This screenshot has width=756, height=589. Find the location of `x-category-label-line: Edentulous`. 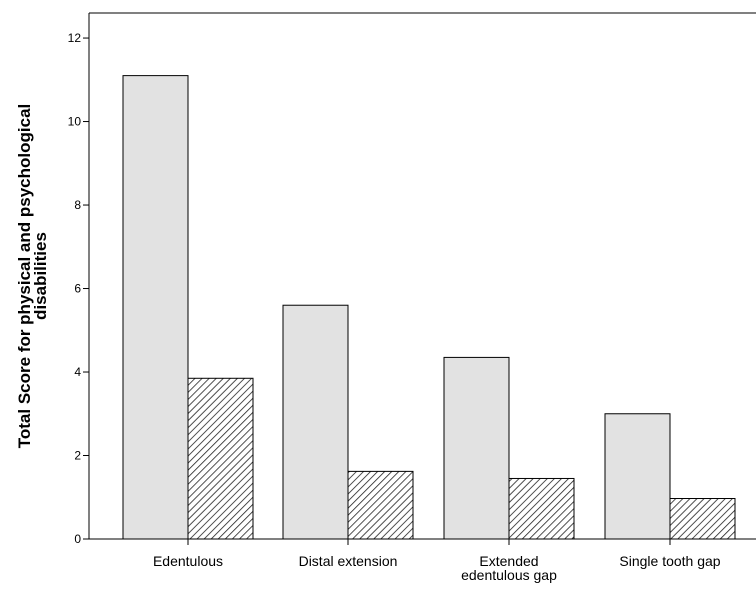

x-category-label-line: Edentulous is located at coordinates (188, 561).